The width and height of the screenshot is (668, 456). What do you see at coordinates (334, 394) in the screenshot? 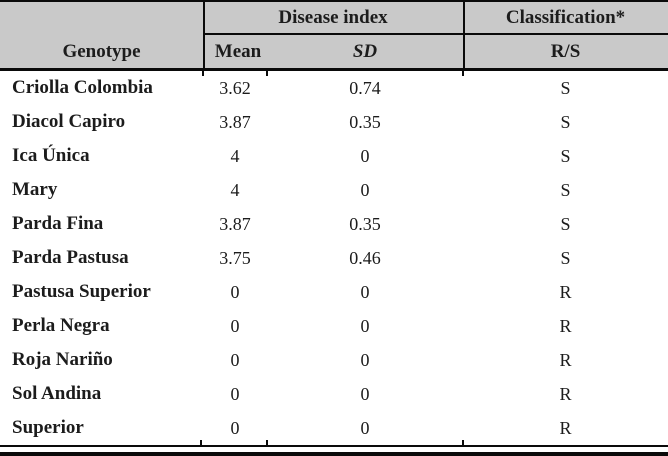
I see `table-row: Sol Andina 0 0 R` at bounding box center [334, 394].